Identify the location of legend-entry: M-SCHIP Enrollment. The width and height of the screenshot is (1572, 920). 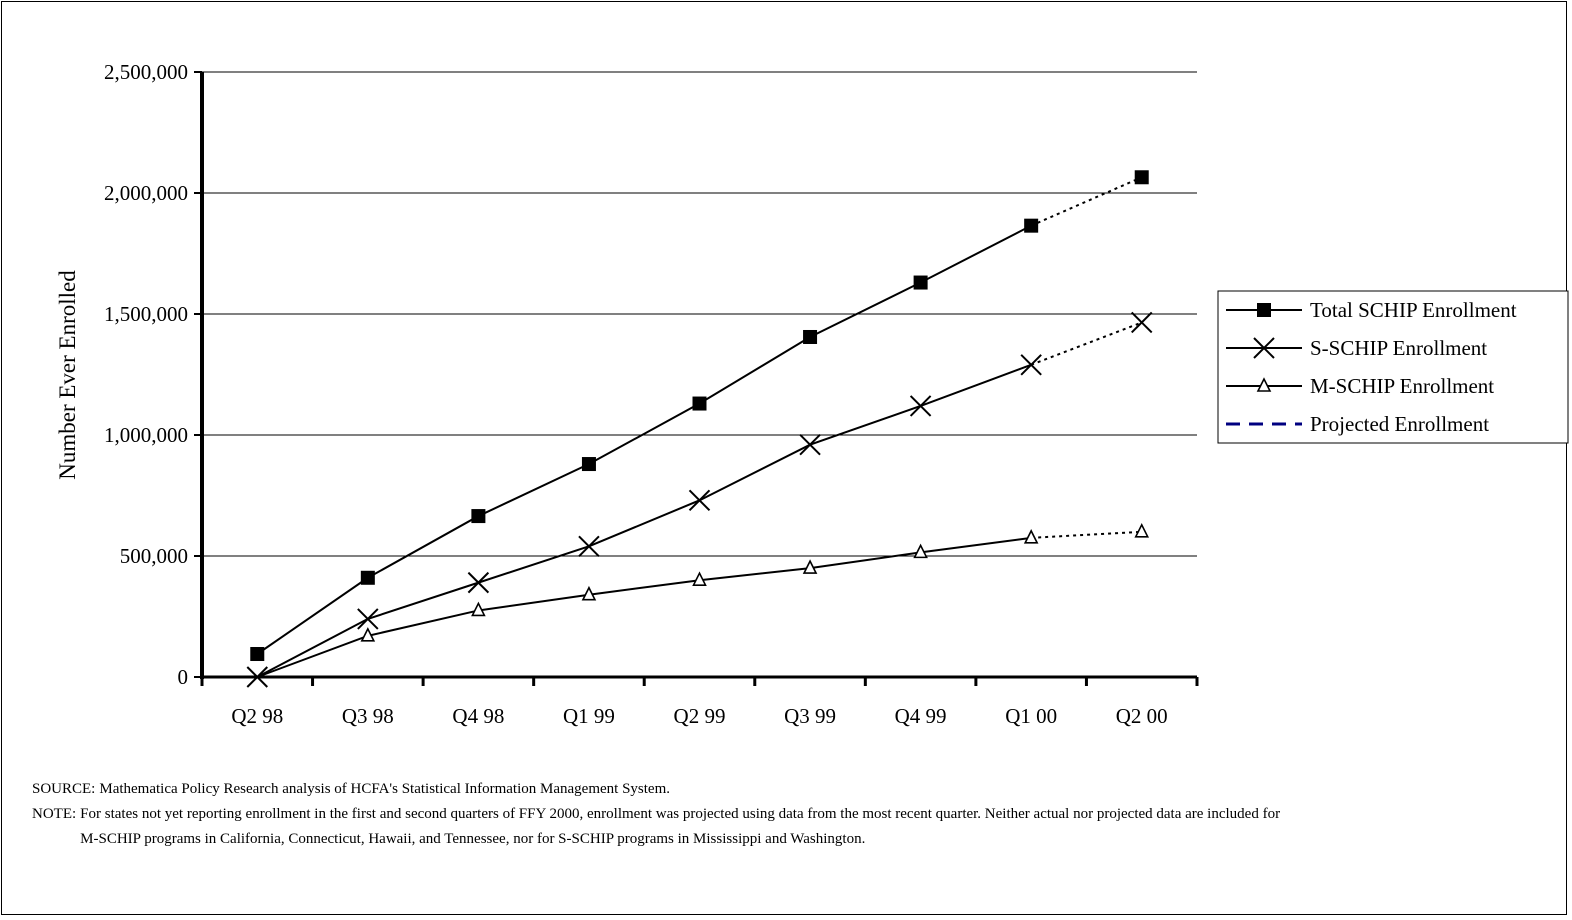
(1360, 386).